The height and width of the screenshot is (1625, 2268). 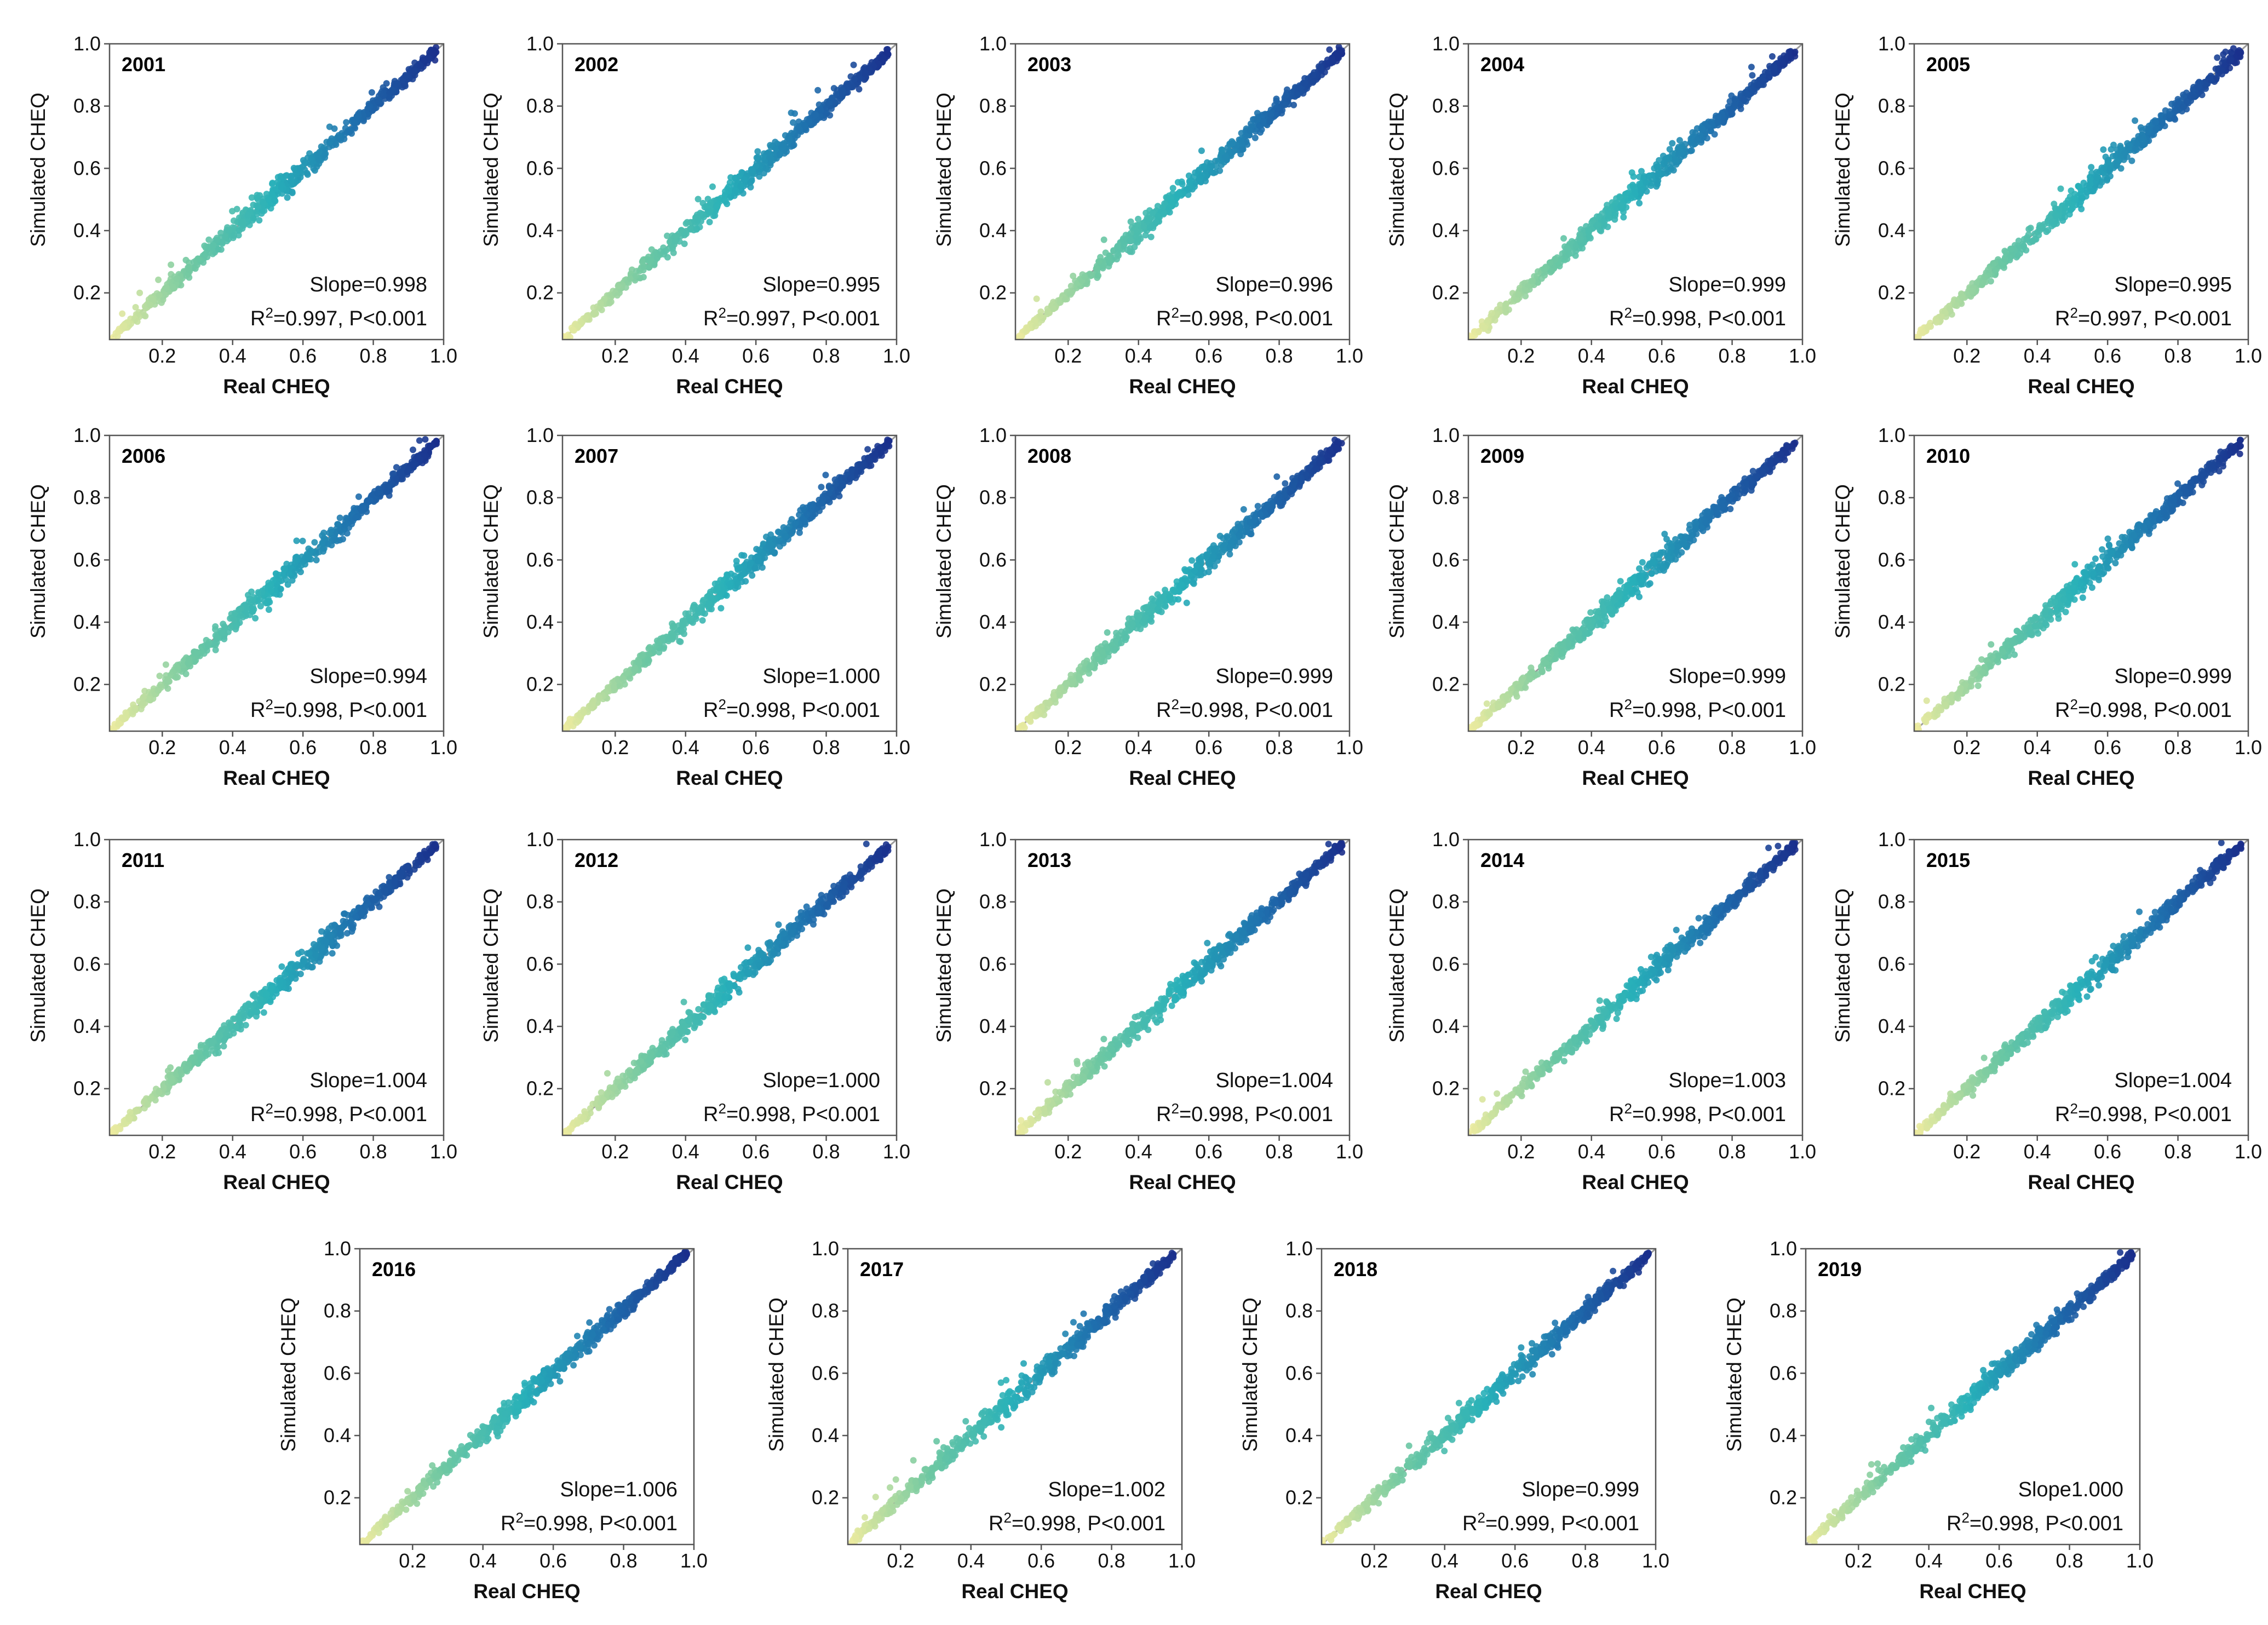 I want to click on y-axis-label: Simulated CHEQ, so click(x=1397, y=170).